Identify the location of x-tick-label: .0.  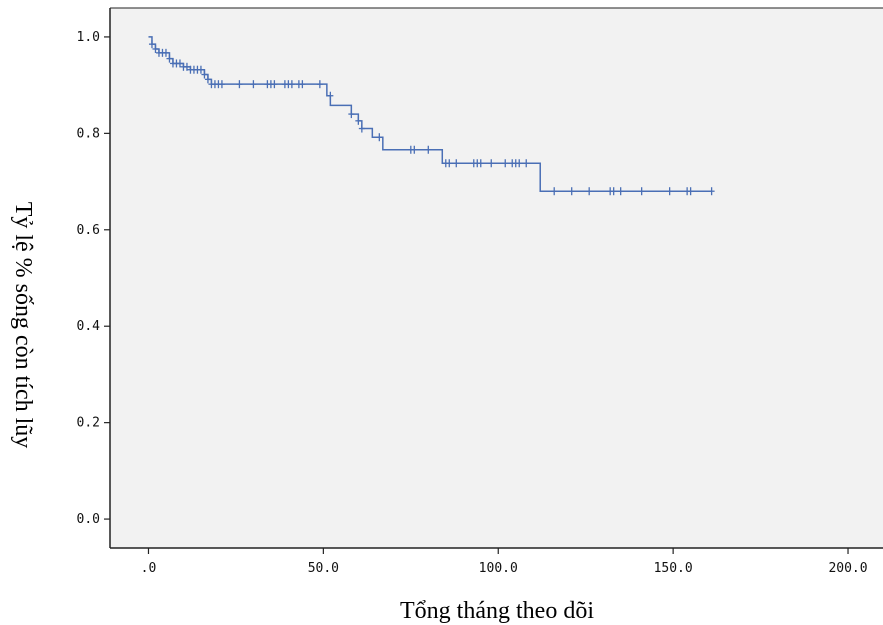
(149, 568).